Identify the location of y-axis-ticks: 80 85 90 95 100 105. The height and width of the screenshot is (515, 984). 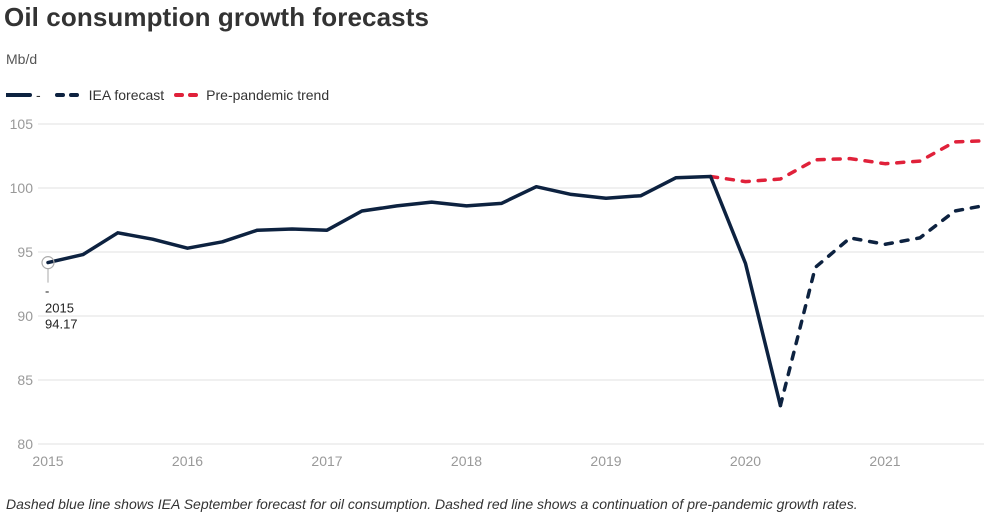
(22, 284).